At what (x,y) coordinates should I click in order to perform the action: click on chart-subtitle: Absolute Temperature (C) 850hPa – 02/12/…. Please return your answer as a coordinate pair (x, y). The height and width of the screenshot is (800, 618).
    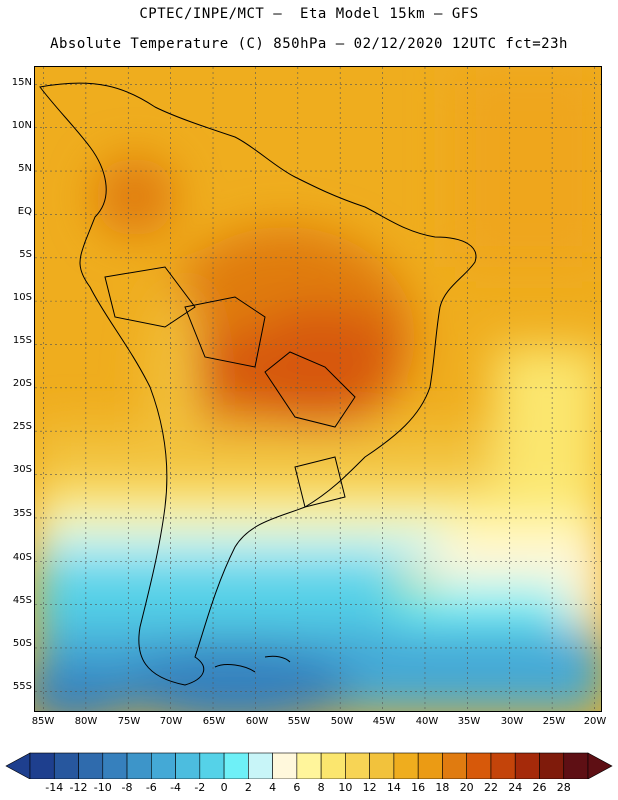
    Looking at the image, I should click on (309, 44).